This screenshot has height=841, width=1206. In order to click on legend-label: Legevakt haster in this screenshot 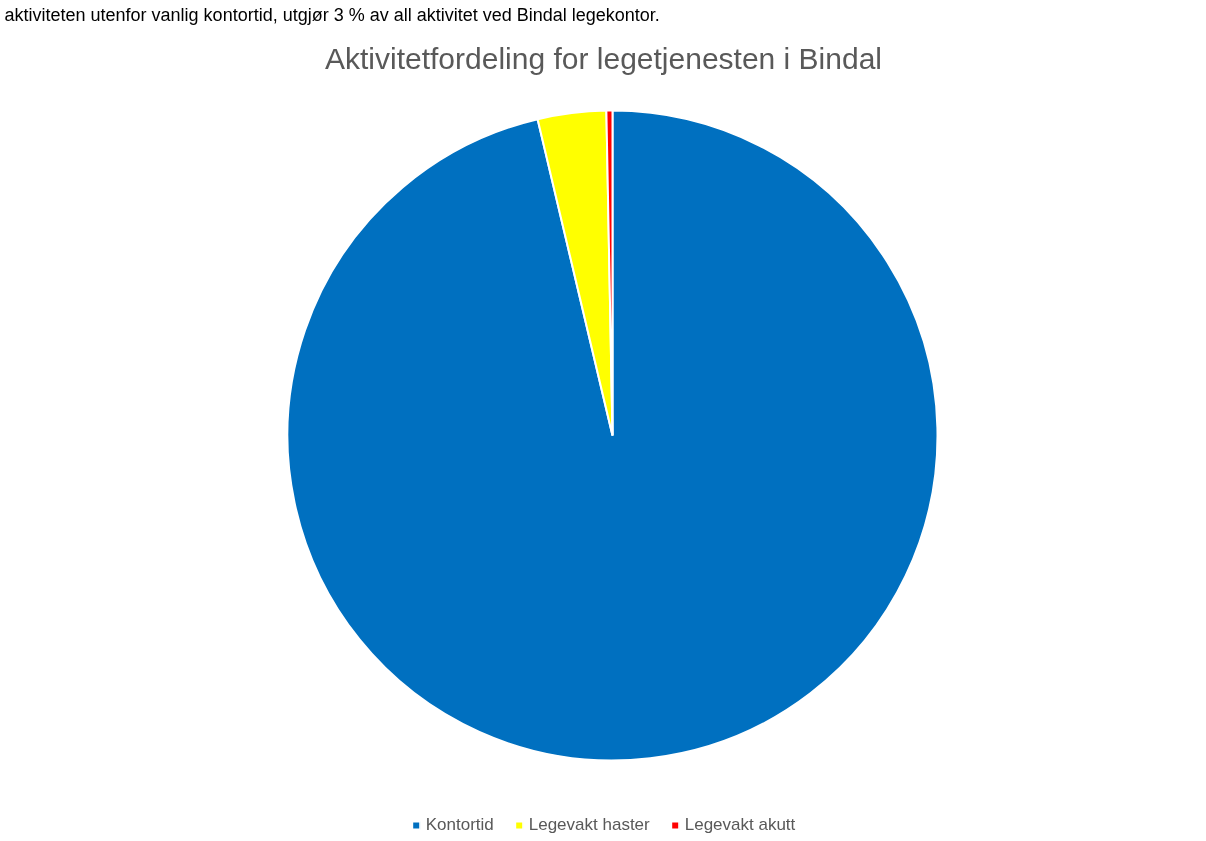, I will do `click(589, 825)`.